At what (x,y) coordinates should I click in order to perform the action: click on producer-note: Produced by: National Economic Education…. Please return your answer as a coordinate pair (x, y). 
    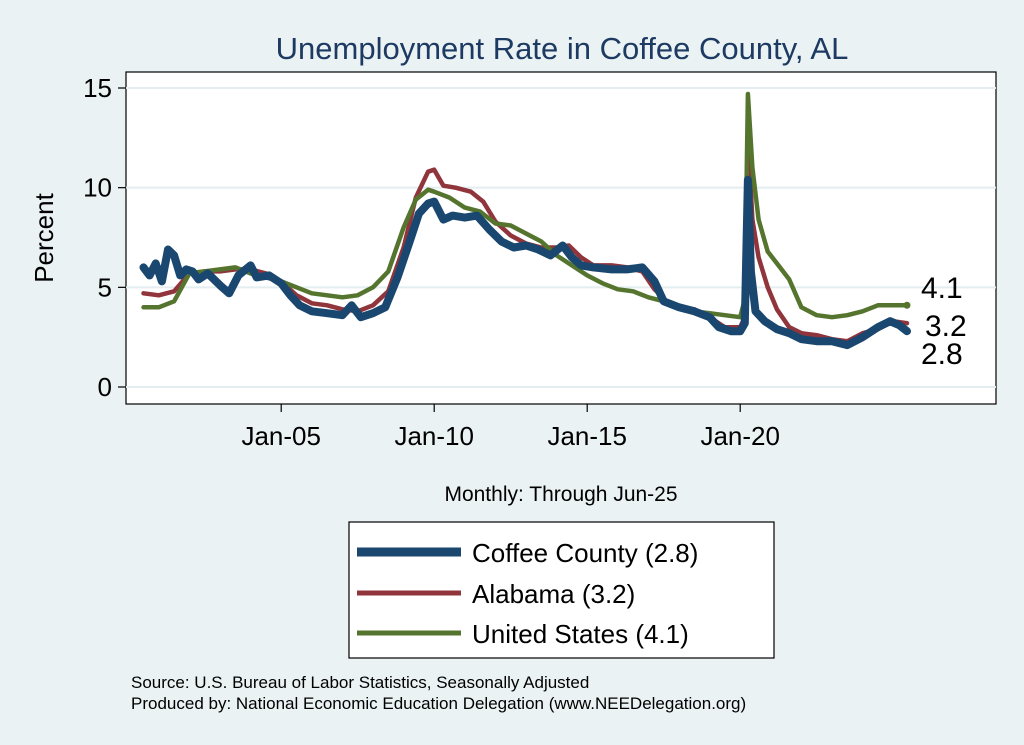
    Looking at the image, I should click on (438, 703).